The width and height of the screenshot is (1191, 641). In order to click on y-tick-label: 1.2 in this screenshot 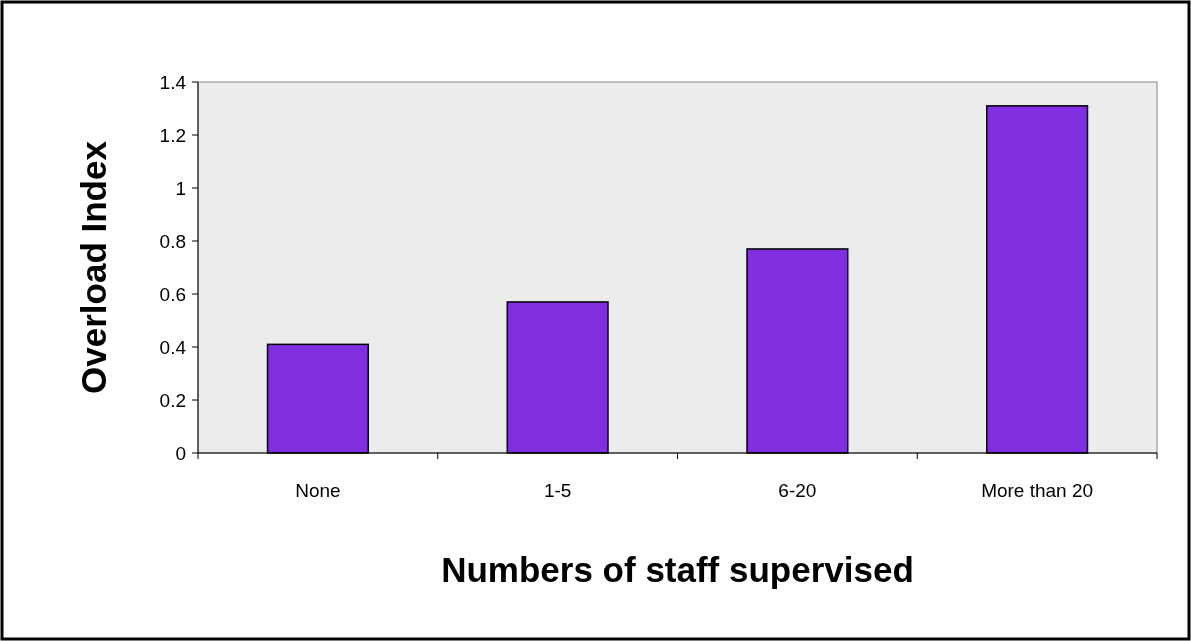, I will do `click(172, 135)`.